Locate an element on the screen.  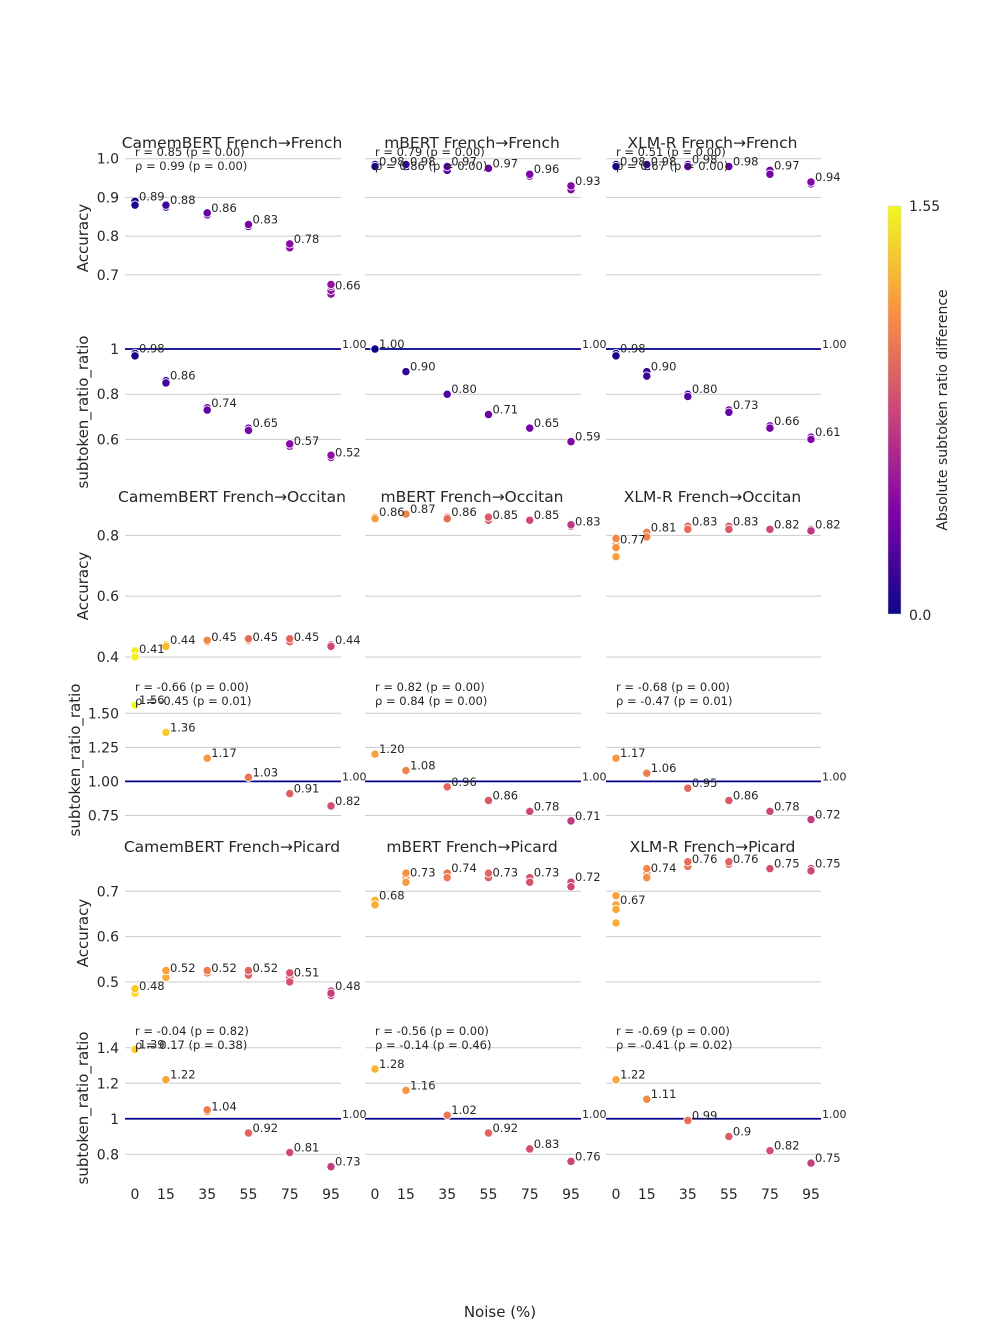
y-tick-label: 0.5 is located at coordinates (108, 983).